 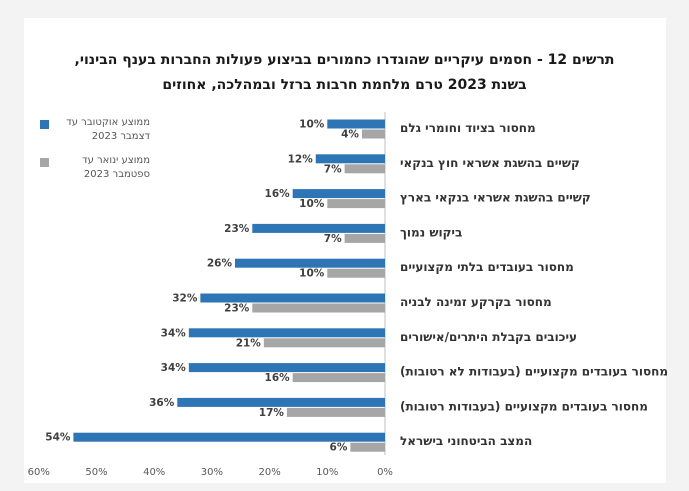 What do you see at coordinates (108, 129) in the screenshot?
I see `legend-label-oct-dec: ממוצע אוקטובר עד דצמבר 2023` at bounding box center [108, 129].